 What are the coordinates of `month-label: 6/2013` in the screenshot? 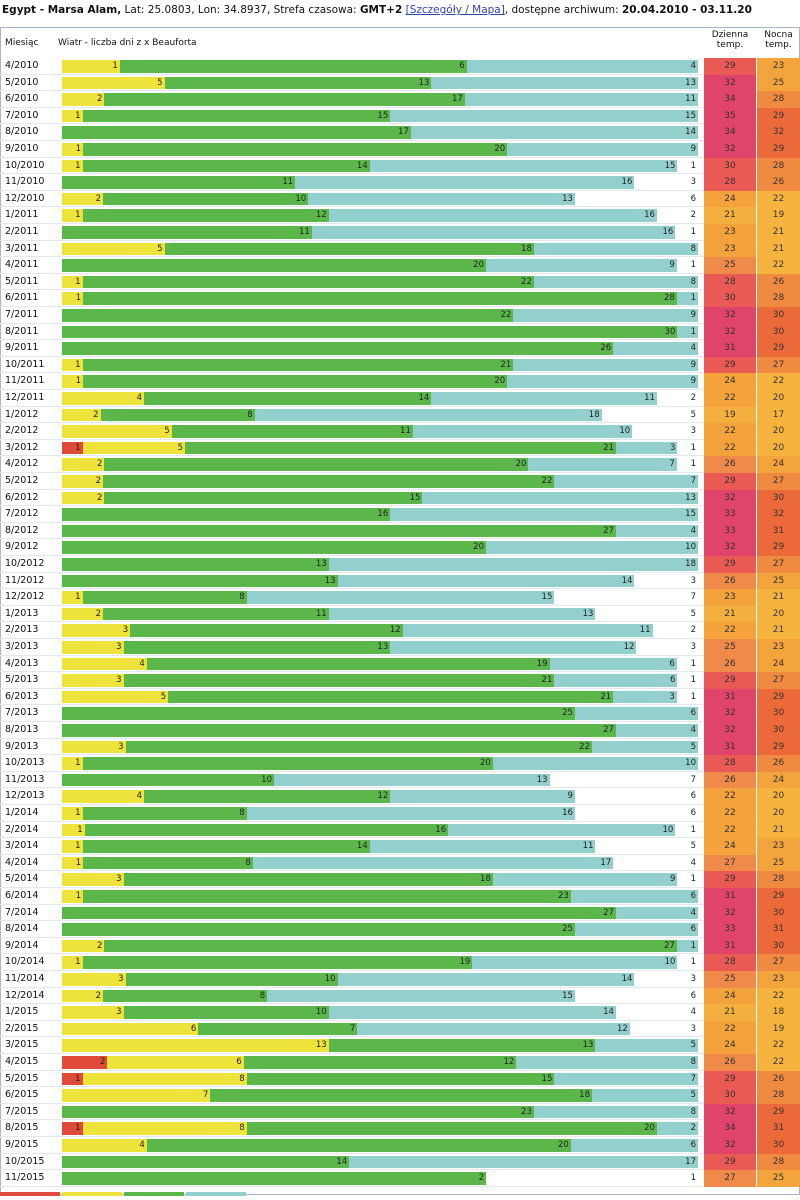 It's located at (22, 696).